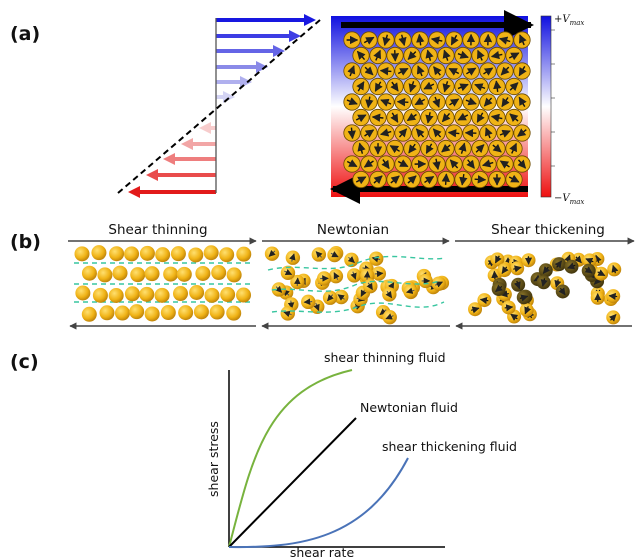 Image resolution: width=637 pixels, height=560 pixels. I want to click on shear-thinning-curve, so click(290, 458).